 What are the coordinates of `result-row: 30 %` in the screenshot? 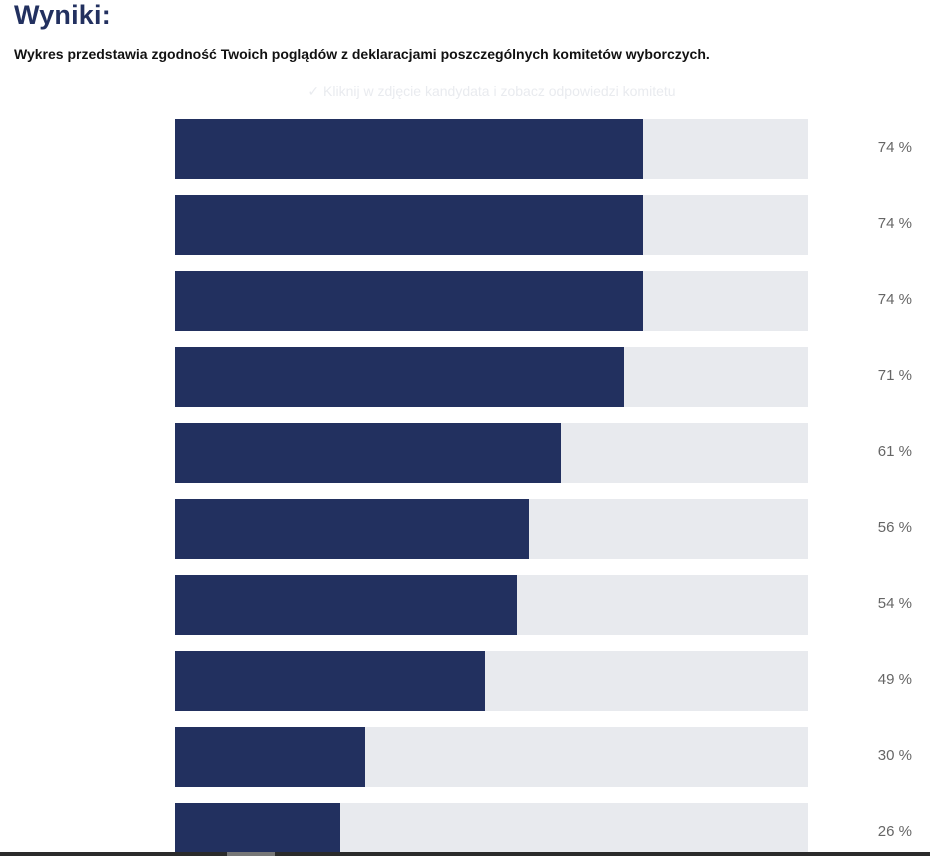 It's located at (465, 757).